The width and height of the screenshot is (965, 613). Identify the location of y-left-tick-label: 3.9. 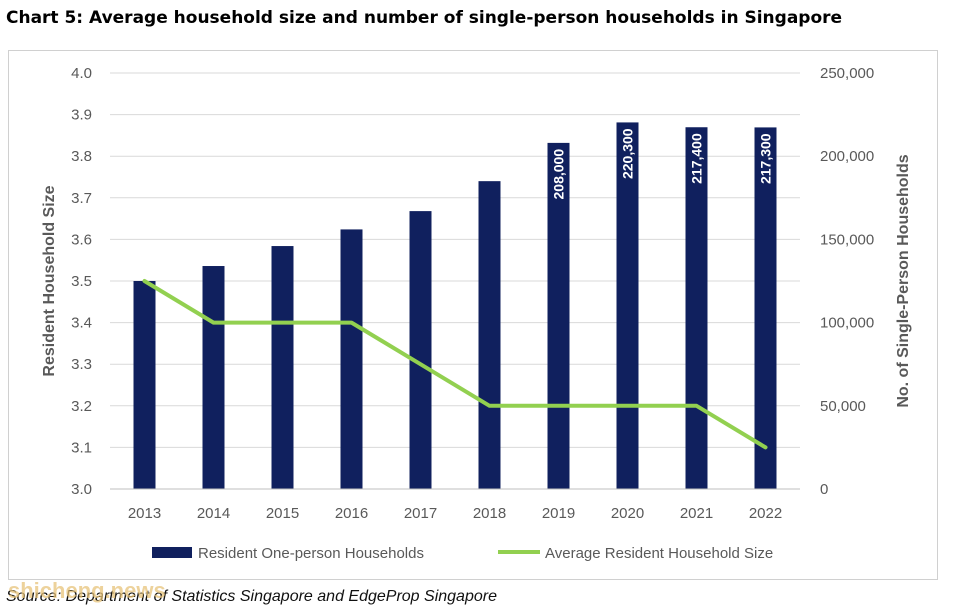
(81, 115).